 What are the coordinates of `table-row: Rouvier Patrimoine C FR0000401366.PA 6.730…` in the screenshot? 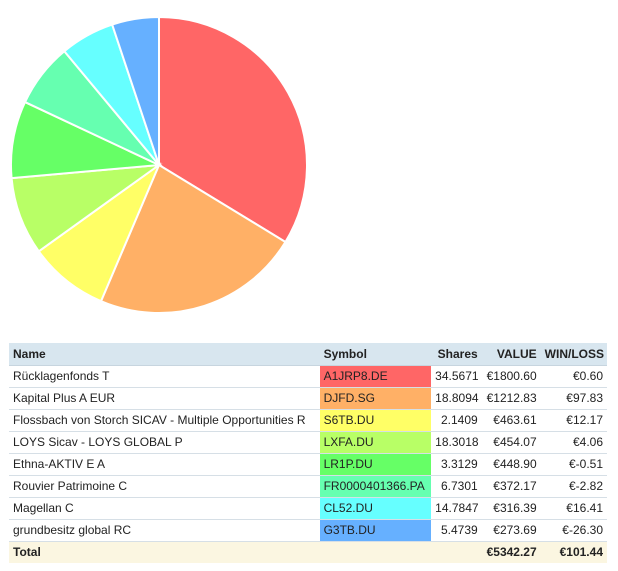 It's located at (308, 486).